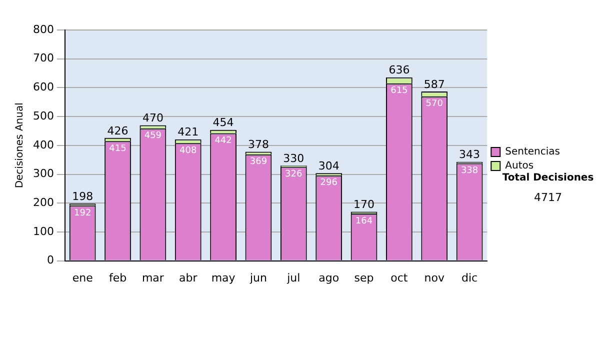 The image size is (600, 340). What do you see at coordinates (548, 178) in the screenshot?
I see `text: Total Decisiones` at bounding box center [548, 178].